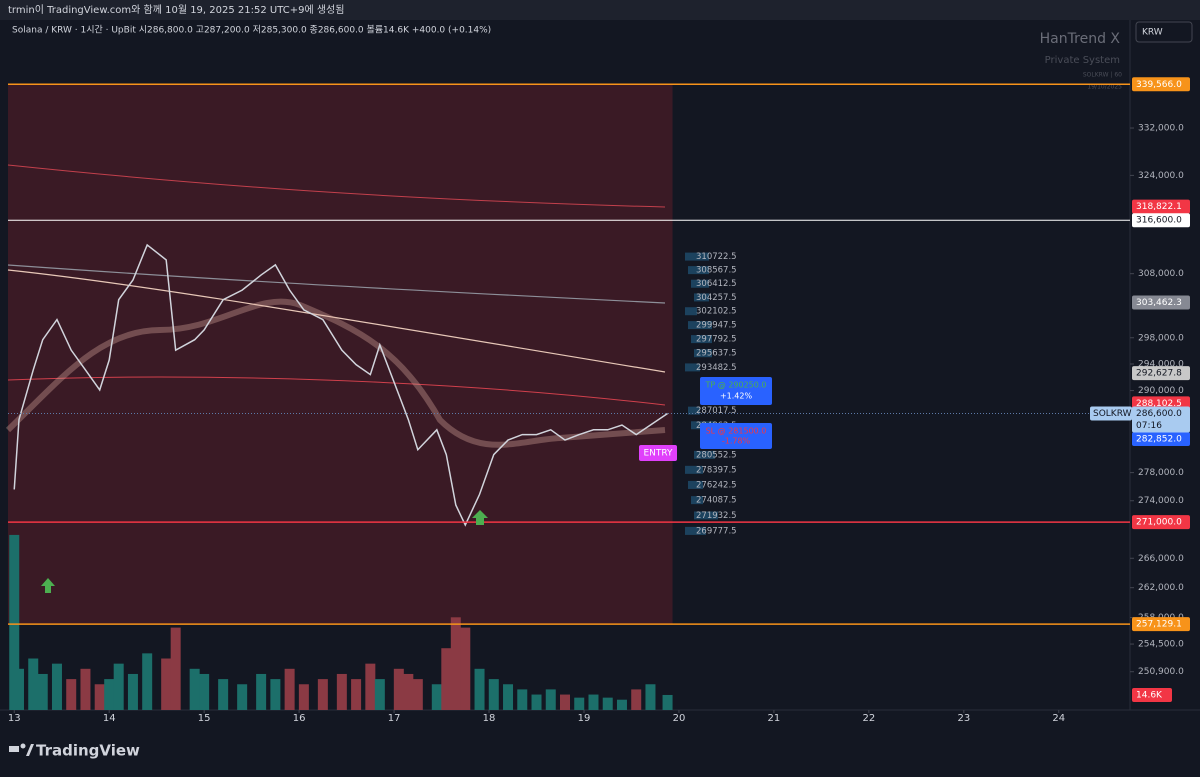 The width and height of the screenshot is (1200, 777). What do you see at coordinates (716, 326) in the screenshot?
I see `profile-label: 299947.5` at bounding box center [716, 326].